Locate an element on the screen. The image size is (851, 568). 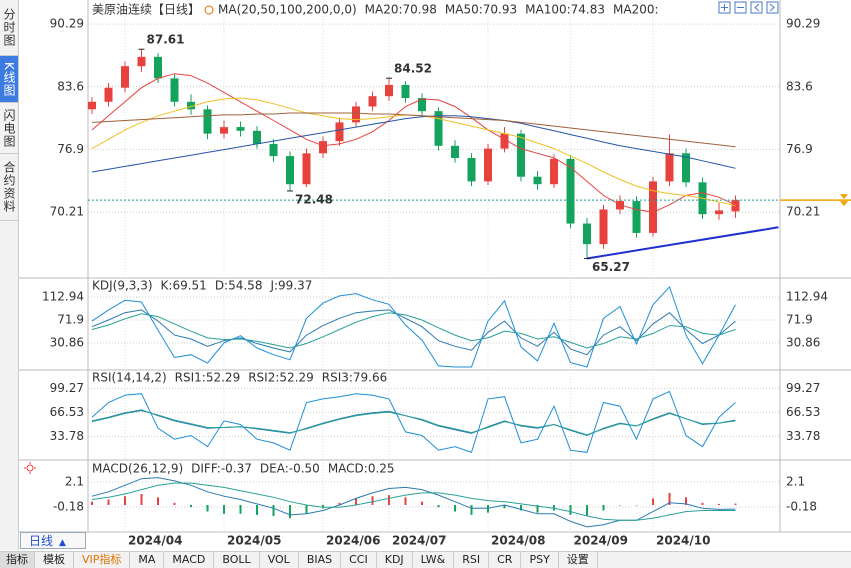
legend-entry: RSI1:52.29 is located at coordinates (208, 378).